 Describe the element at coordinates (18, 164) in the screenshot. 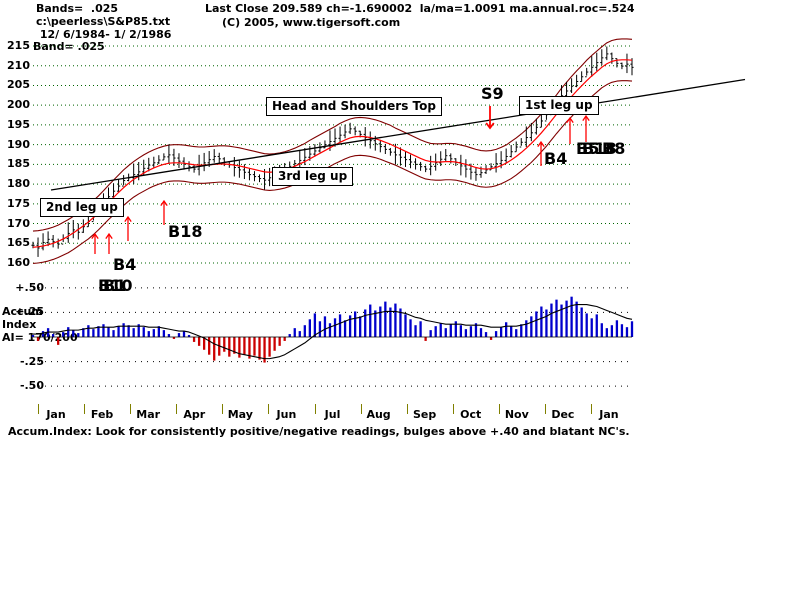

I see `price-tick-185: 185` at that location.